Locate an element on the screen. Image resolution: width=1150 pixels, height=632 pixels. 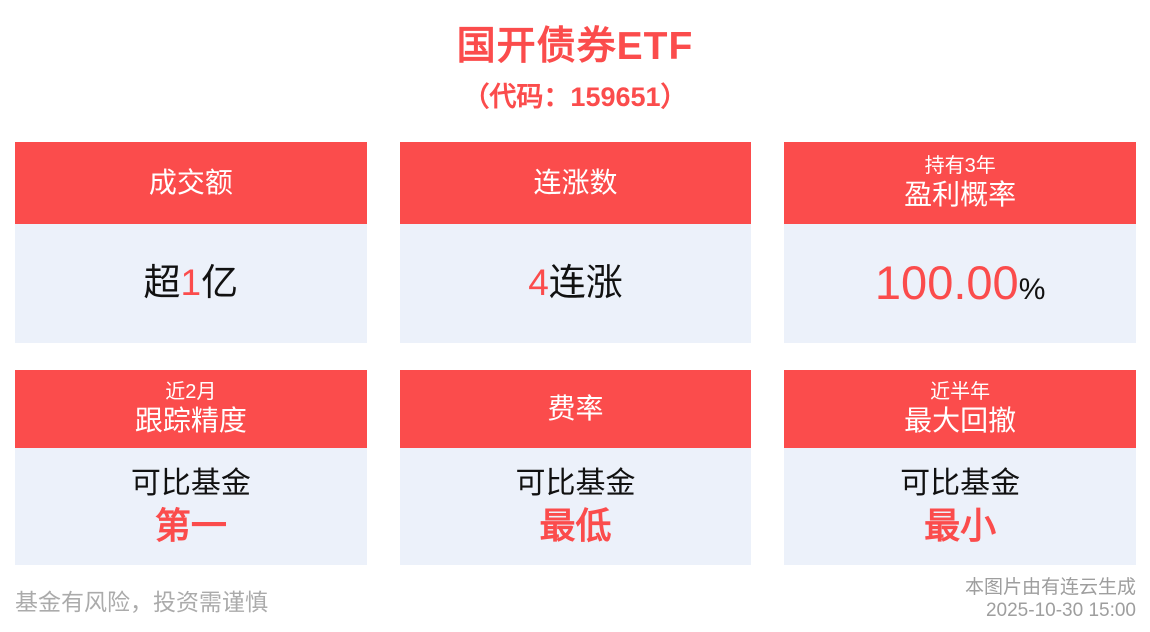
credit-source: 本图片由有连云生成 is located at coordinates (1050, 588).